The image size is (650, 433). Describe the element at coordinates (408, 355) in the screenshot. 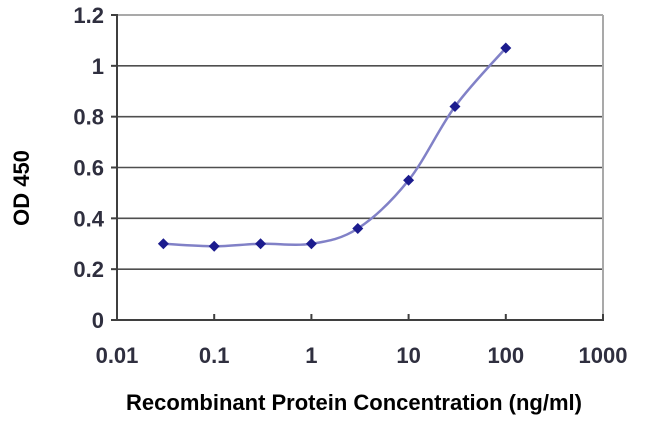

I see `x-tick-label: 10` at that location.